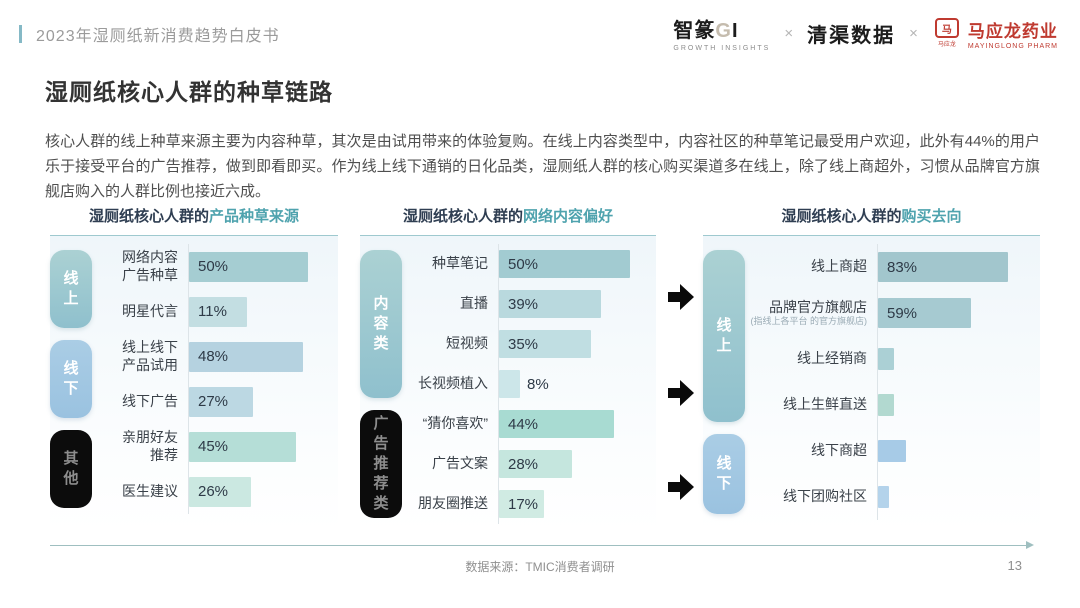 Image resolution: width=1080 pixels, height=608 pixels. Describe the element at coordinates (263, 356) in the screenshot. I see `bar-area: 48%` at that location.